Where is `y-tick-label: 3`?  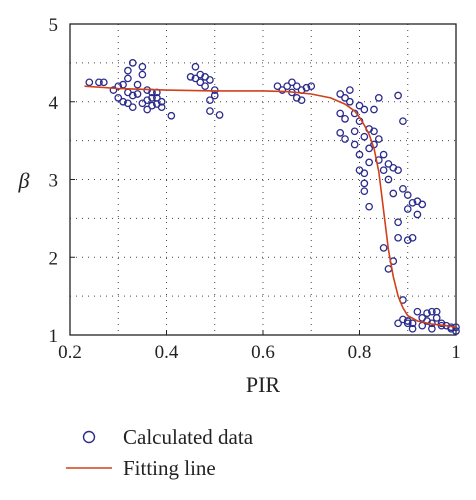 y-tick-label: 3 is located at coordinates (54, 181).